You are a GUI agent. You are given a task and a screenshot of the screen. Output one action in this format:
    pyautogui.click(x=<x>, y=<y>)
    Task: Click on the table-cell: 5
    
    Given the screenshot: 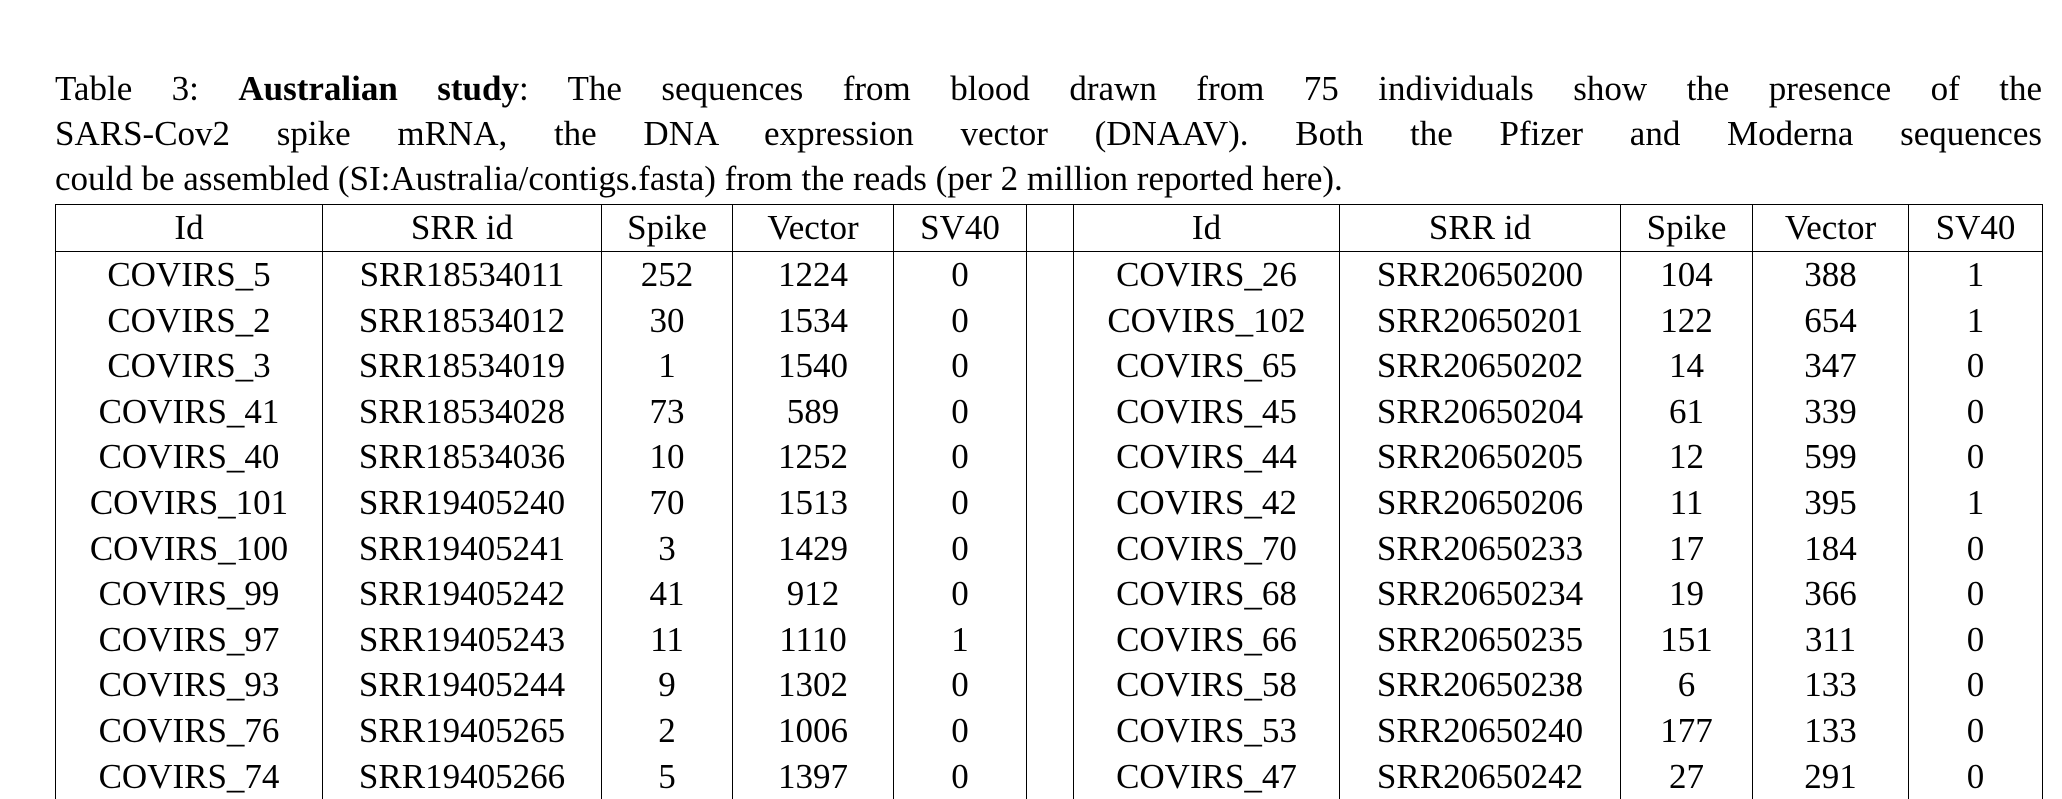 What is the action you would take?
    pyautogui.click(x=667, y=776)
    